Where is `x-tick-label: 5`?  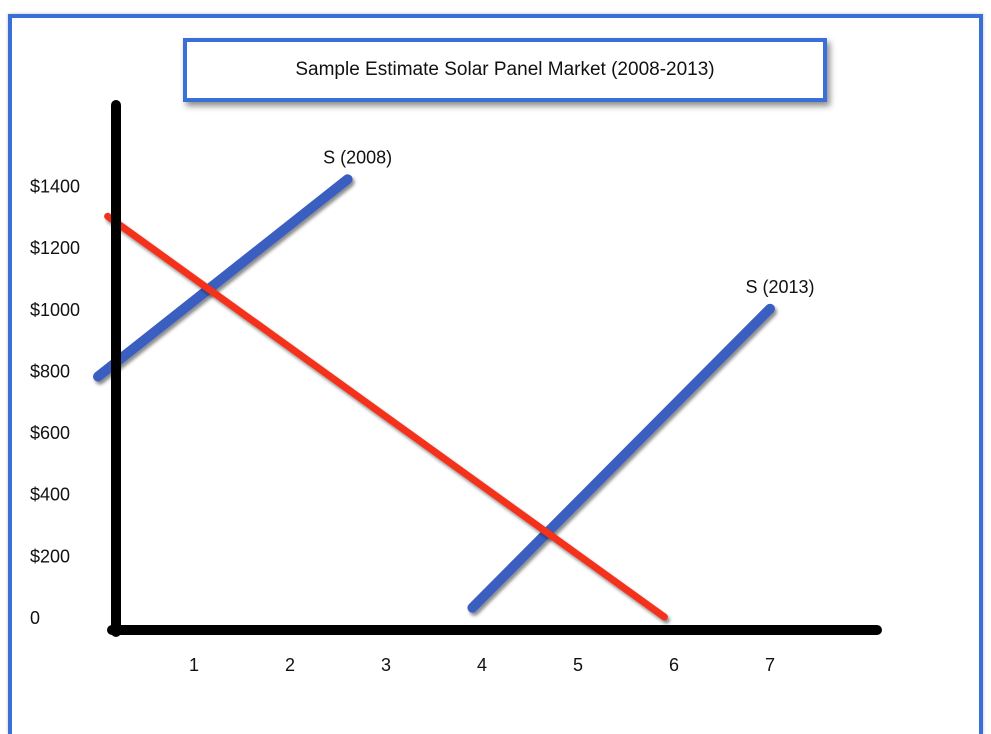
x-tick-label: 5 is located at coordinates (578, 665).